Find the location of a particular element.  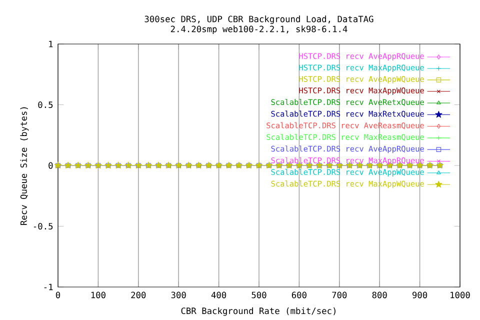

x-tick-label: 500 is located at coordinates (259, 295).